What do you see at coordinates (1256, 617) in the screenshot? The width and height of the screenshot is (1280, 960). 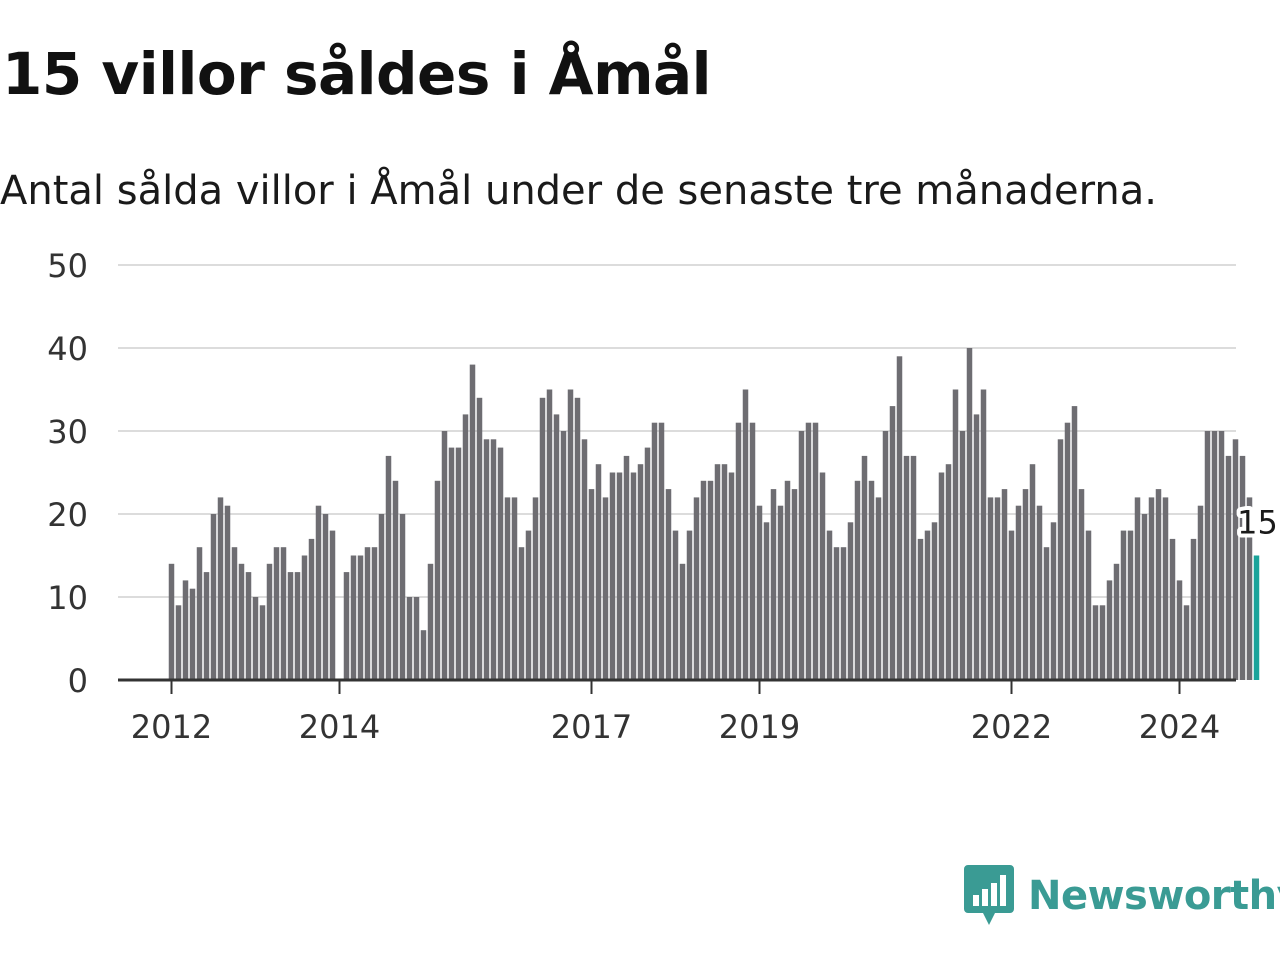 I see `bar-highlight` at bounding box center [1256, 617].